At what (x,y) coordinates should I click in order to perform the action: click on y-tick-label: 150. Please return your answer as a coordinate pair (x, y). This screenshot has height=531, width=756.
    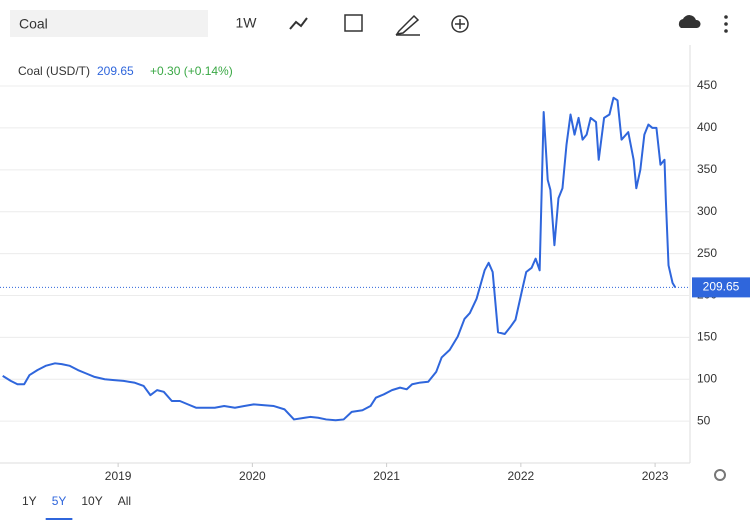
    Looking at the image, I should click on (707, 337).